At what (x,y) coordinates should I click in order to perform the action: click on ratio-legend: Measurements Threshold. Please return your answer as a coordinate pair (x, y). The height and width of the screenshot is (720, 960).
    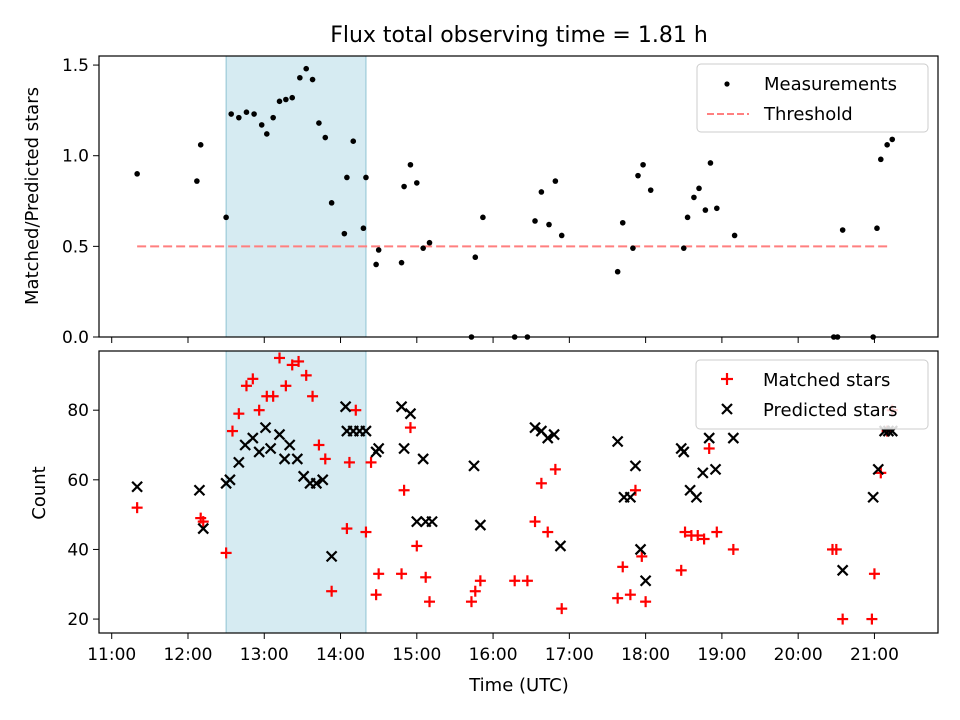
    Looking at the image, I should click on (812, 98).